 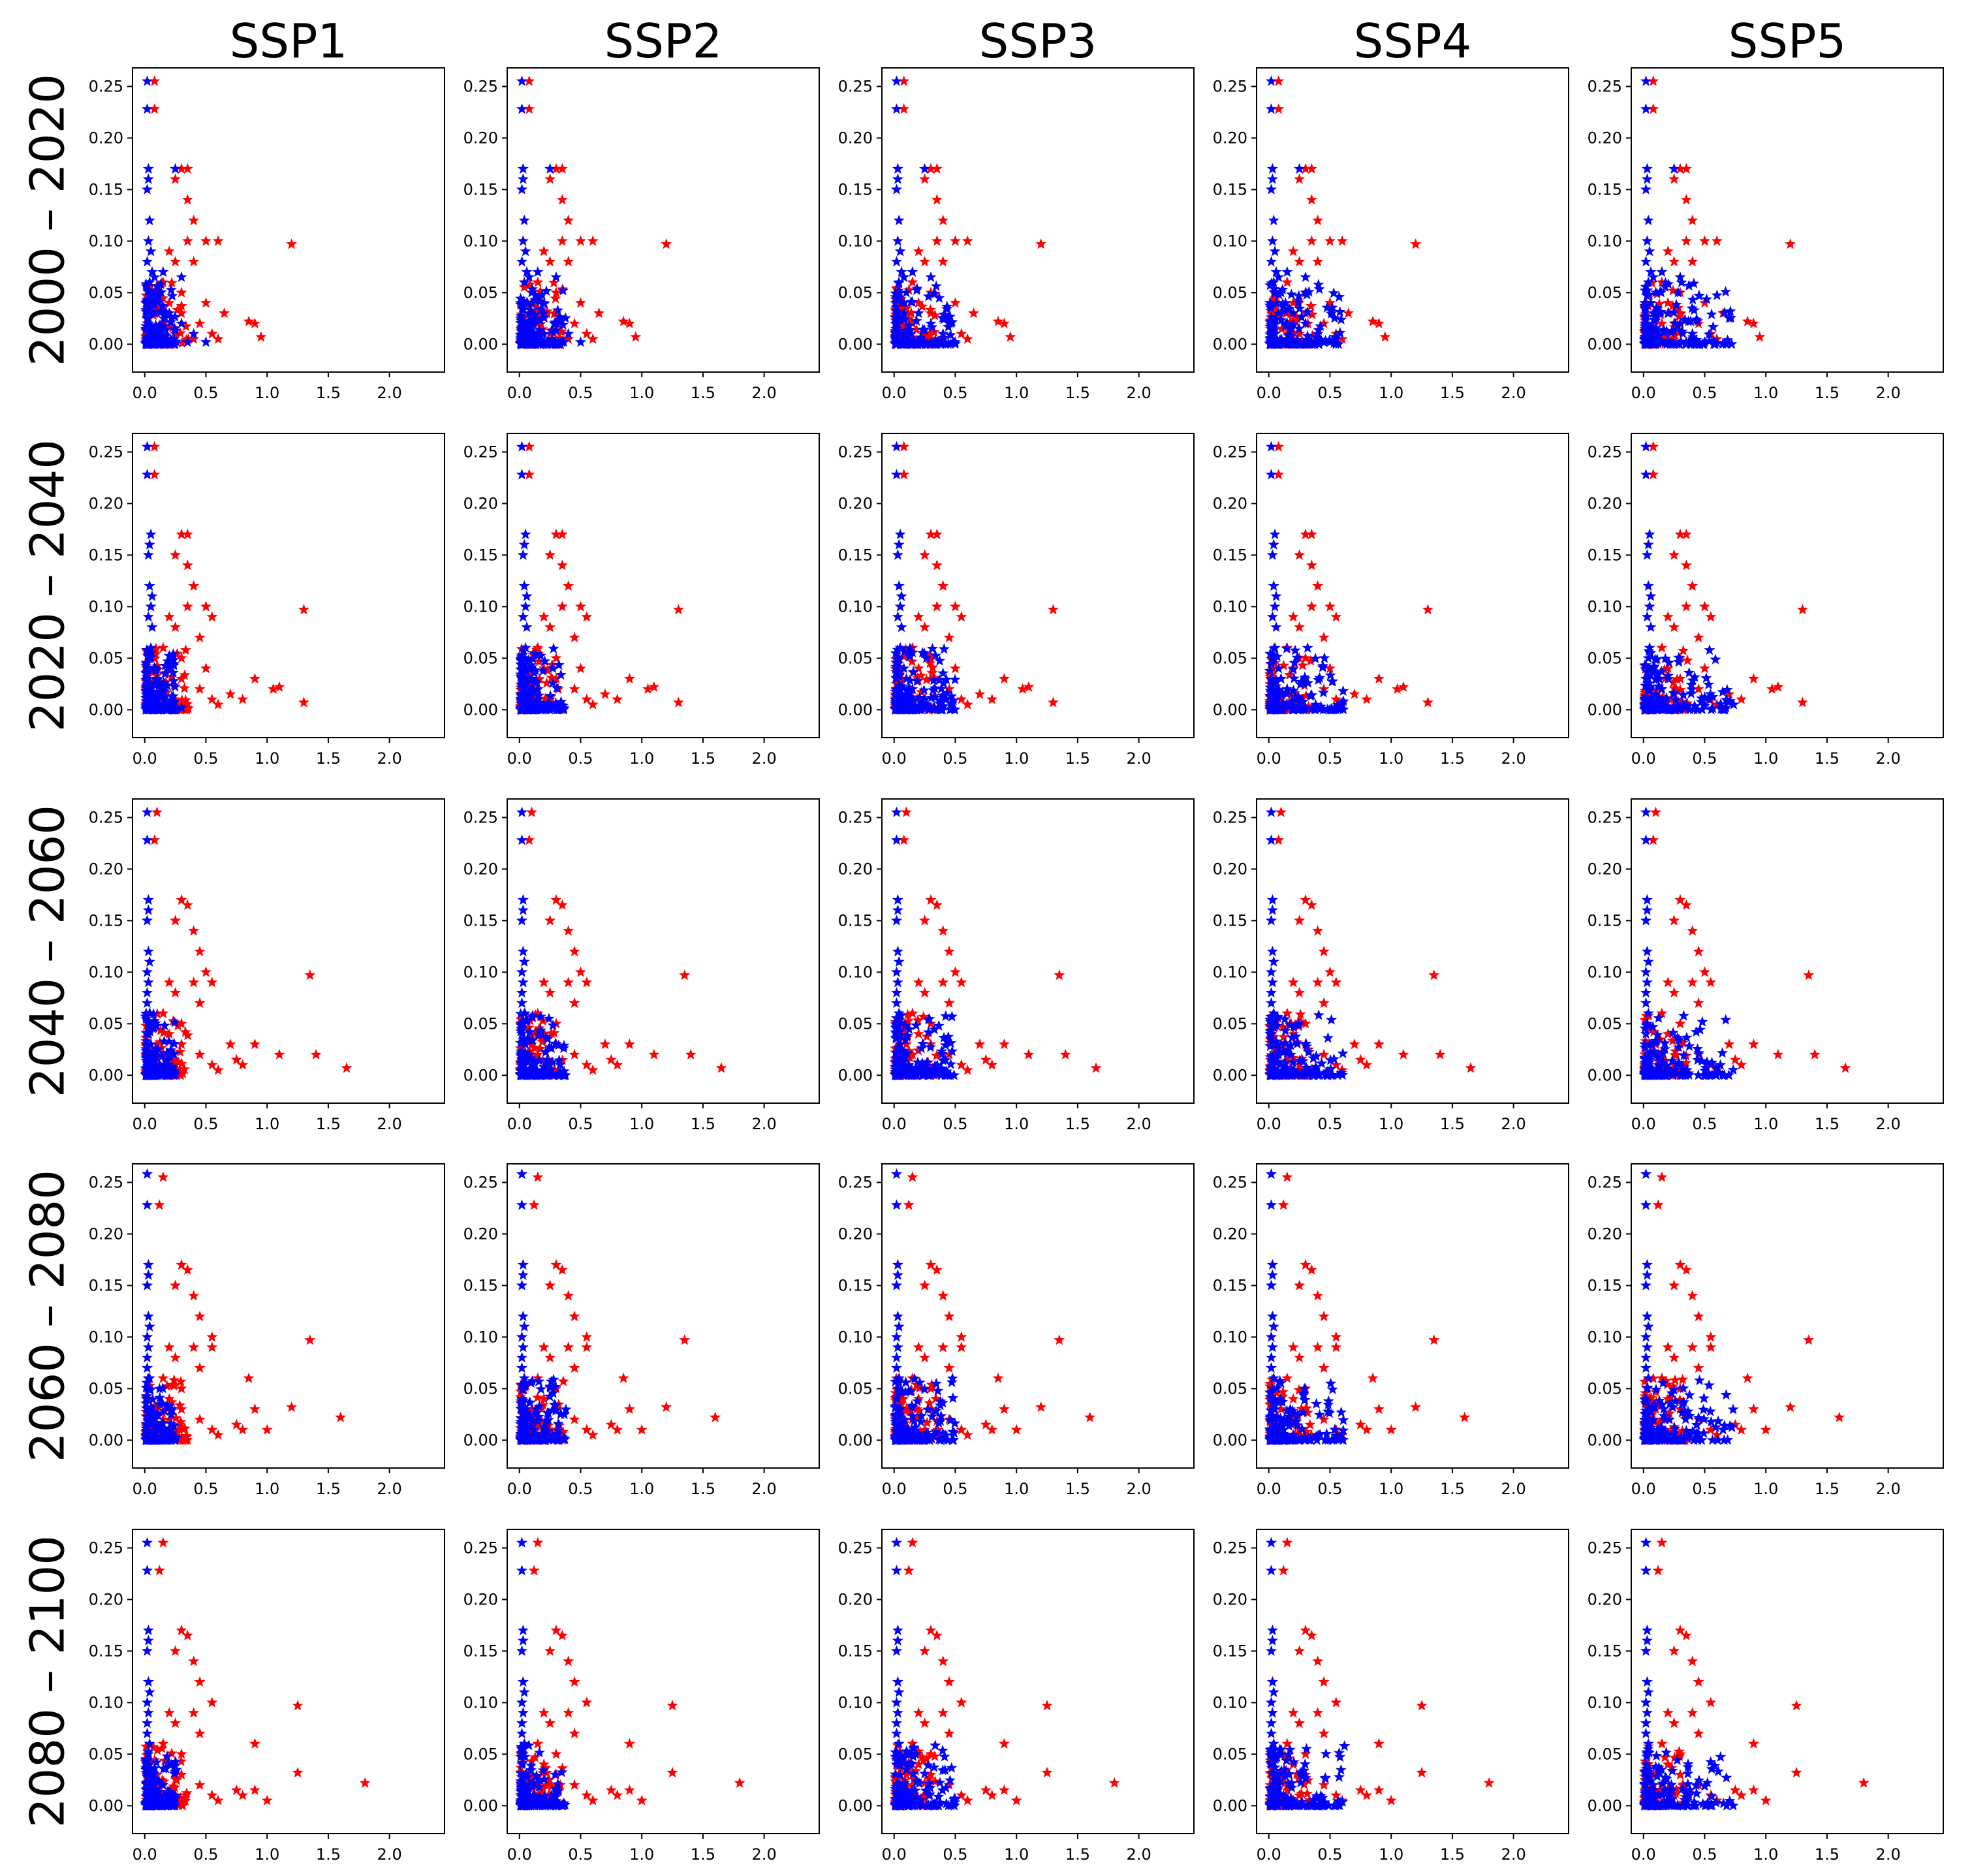 I want to click on y-tick-label: 0.25, so click(x=106, y=817).